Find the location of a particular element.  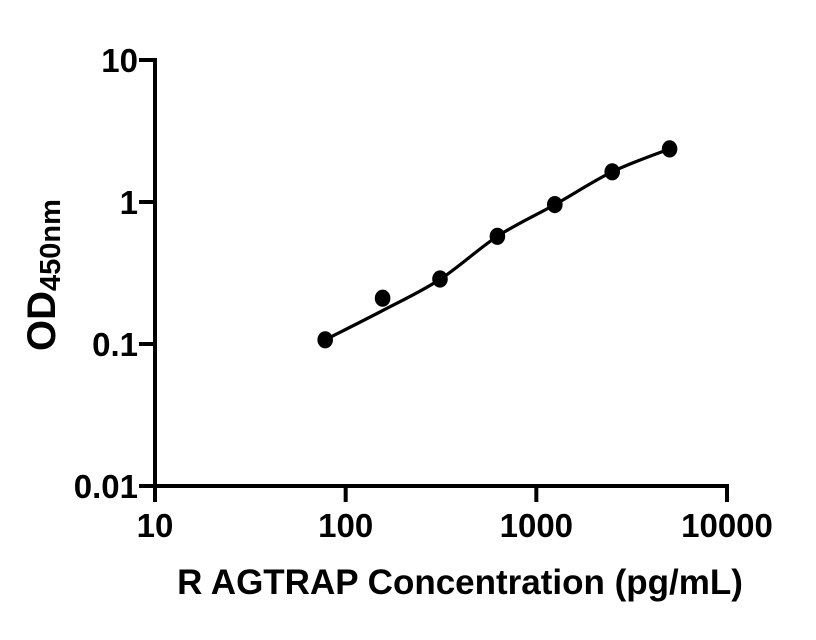

y-tick-label: 0.01 is located at coordinates (106, 486).